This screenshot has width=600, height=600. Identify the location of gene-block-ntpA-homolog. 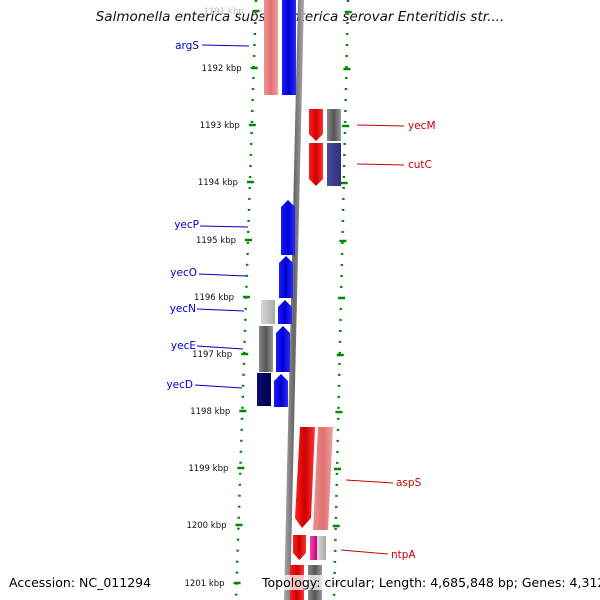
(313, 548).